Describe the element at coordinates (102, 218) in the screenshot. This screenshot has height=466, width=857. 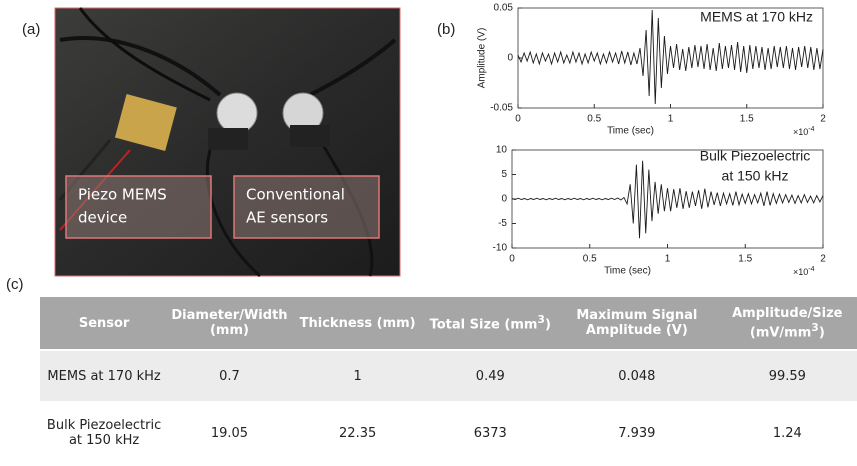
I see `photo-label: device` at that location.